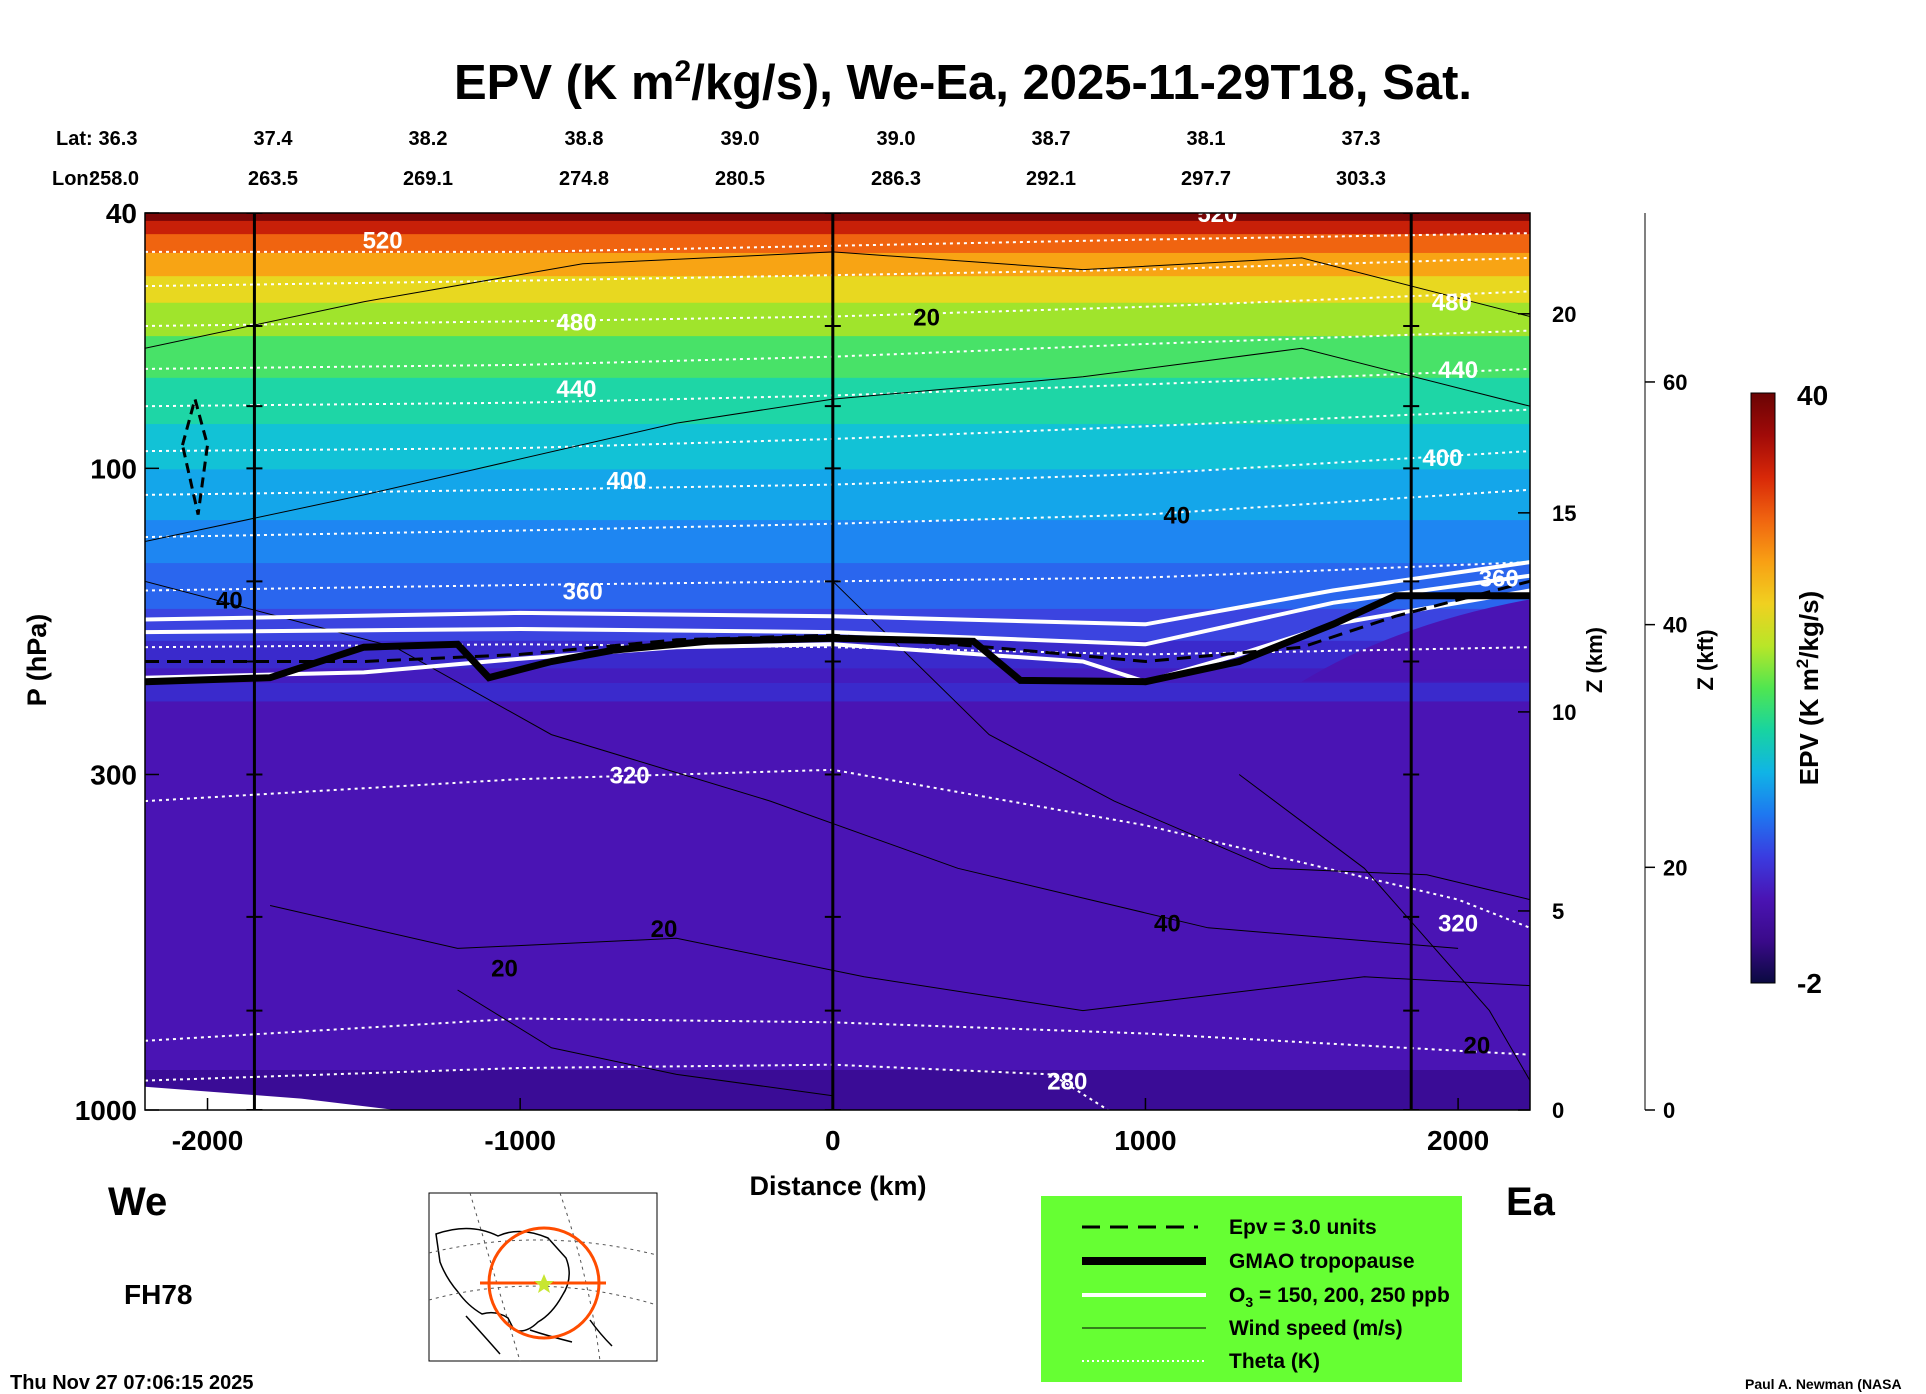  What do you see at coordinates (1303, 1227) in the screenshot?
I see `legend-item-epv: Epv = 3.0 units` at bounding box center [1303, 1227].